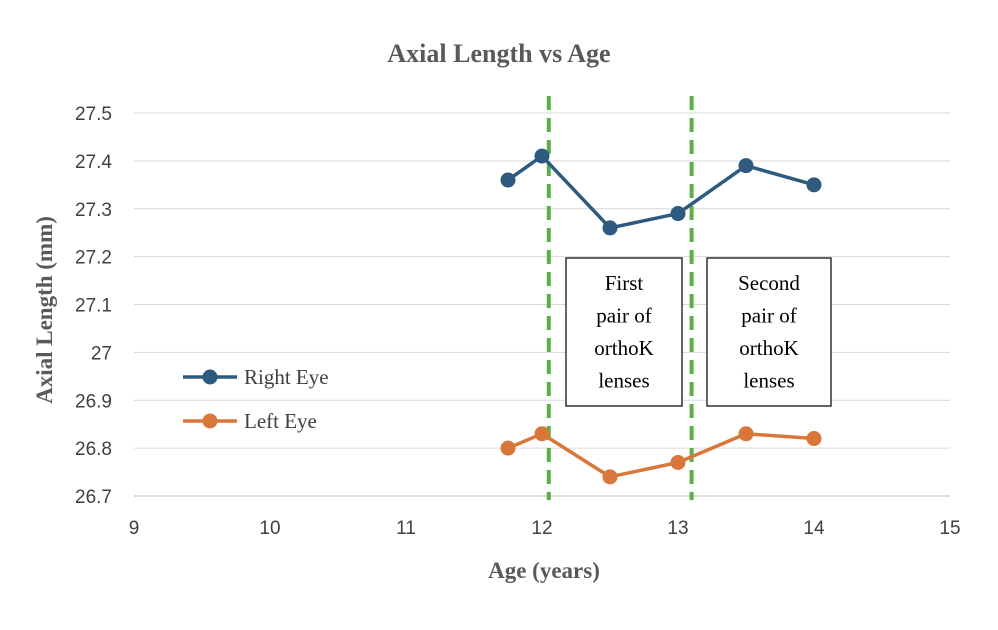  What do you see at coordinates (544, 570) in the screenshot?
I see `x-axis-label: Age (years)` at bounding box center [544, 570].